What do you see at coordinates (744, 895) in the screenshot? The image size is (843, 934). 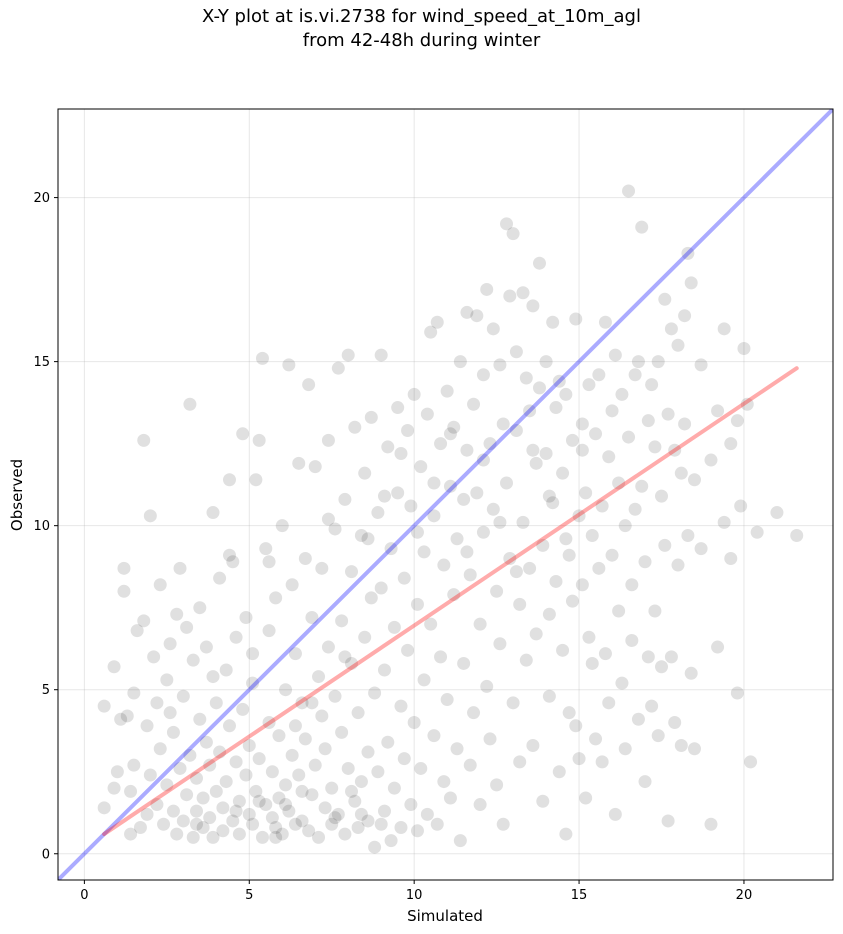 I see `x-tick-label: 20` at bounding box center [744, 895].